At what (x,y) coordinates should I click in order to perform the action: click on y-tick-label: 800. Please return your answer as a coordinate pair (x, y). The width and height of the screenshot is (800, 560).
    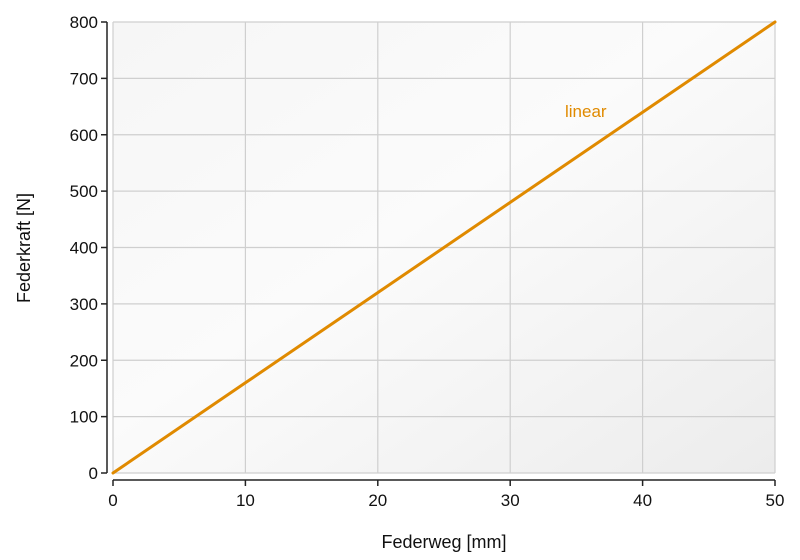
    Looking at the image, I should click on (84, 22).